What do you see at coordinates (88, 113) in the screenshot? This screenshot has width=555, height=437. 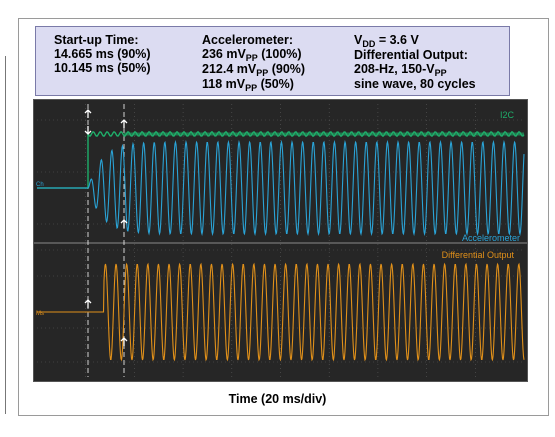 I see `arrow-trigger-top` at bounding box center [88, 113].